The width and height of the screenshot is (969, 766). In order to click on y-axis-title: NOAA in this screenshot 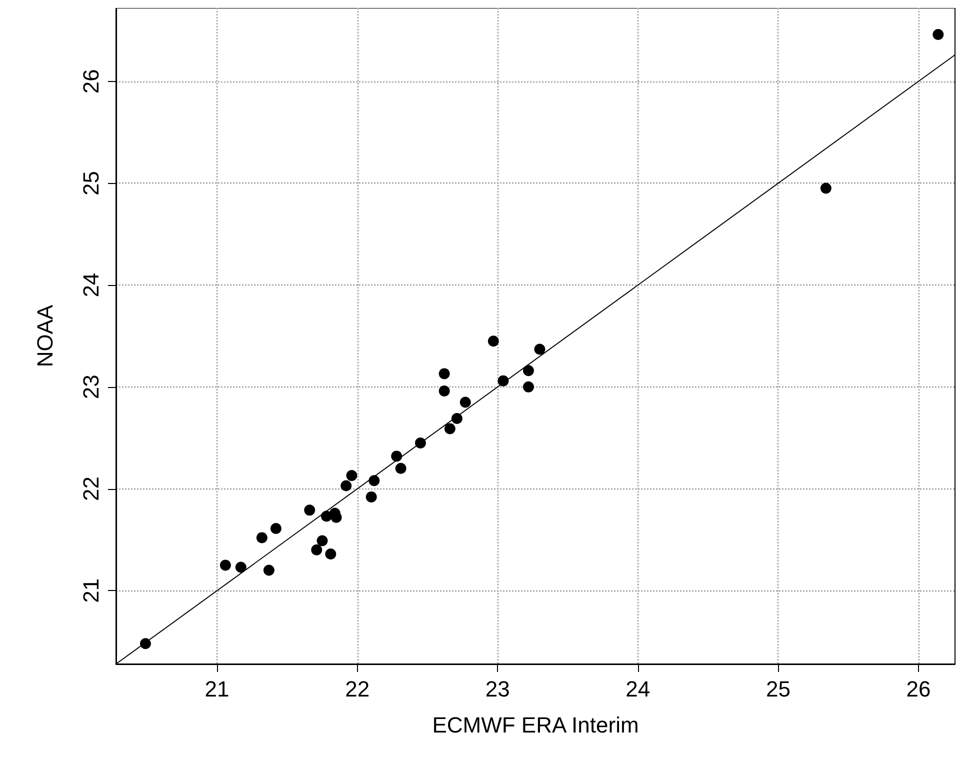, I will do `click(45, 336)`.